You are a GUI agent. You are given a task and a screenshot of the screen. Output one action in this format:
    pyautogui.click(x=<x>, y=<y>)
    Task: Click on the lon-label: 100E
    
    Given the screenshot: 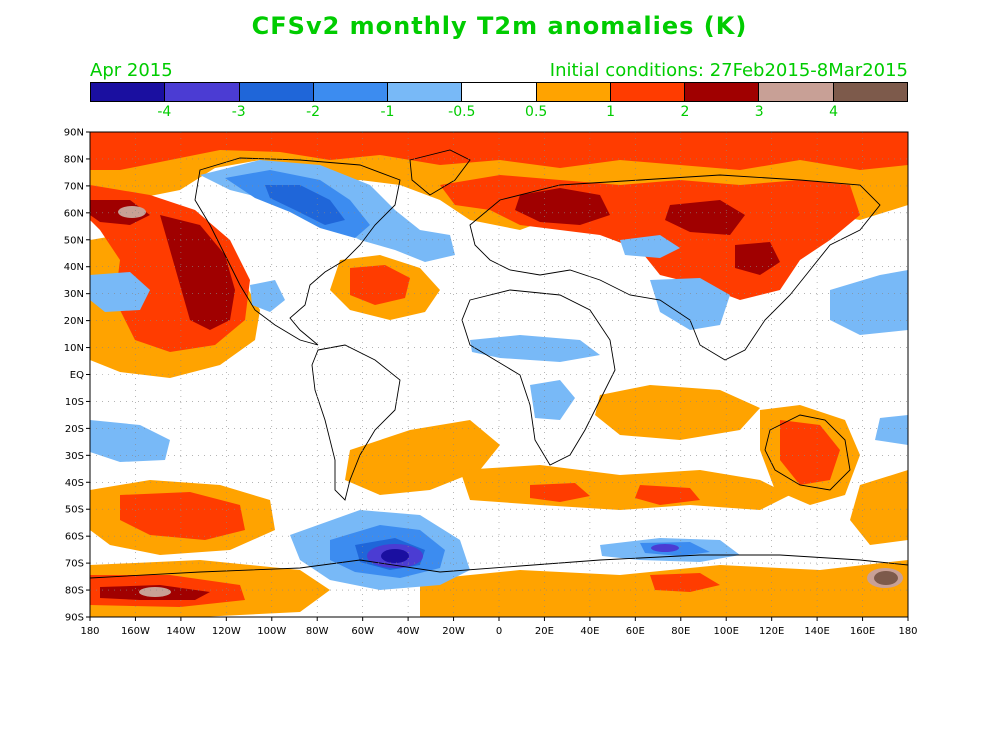 What is the action you would take?
    pyautogui.click(x=726, y=631)
    